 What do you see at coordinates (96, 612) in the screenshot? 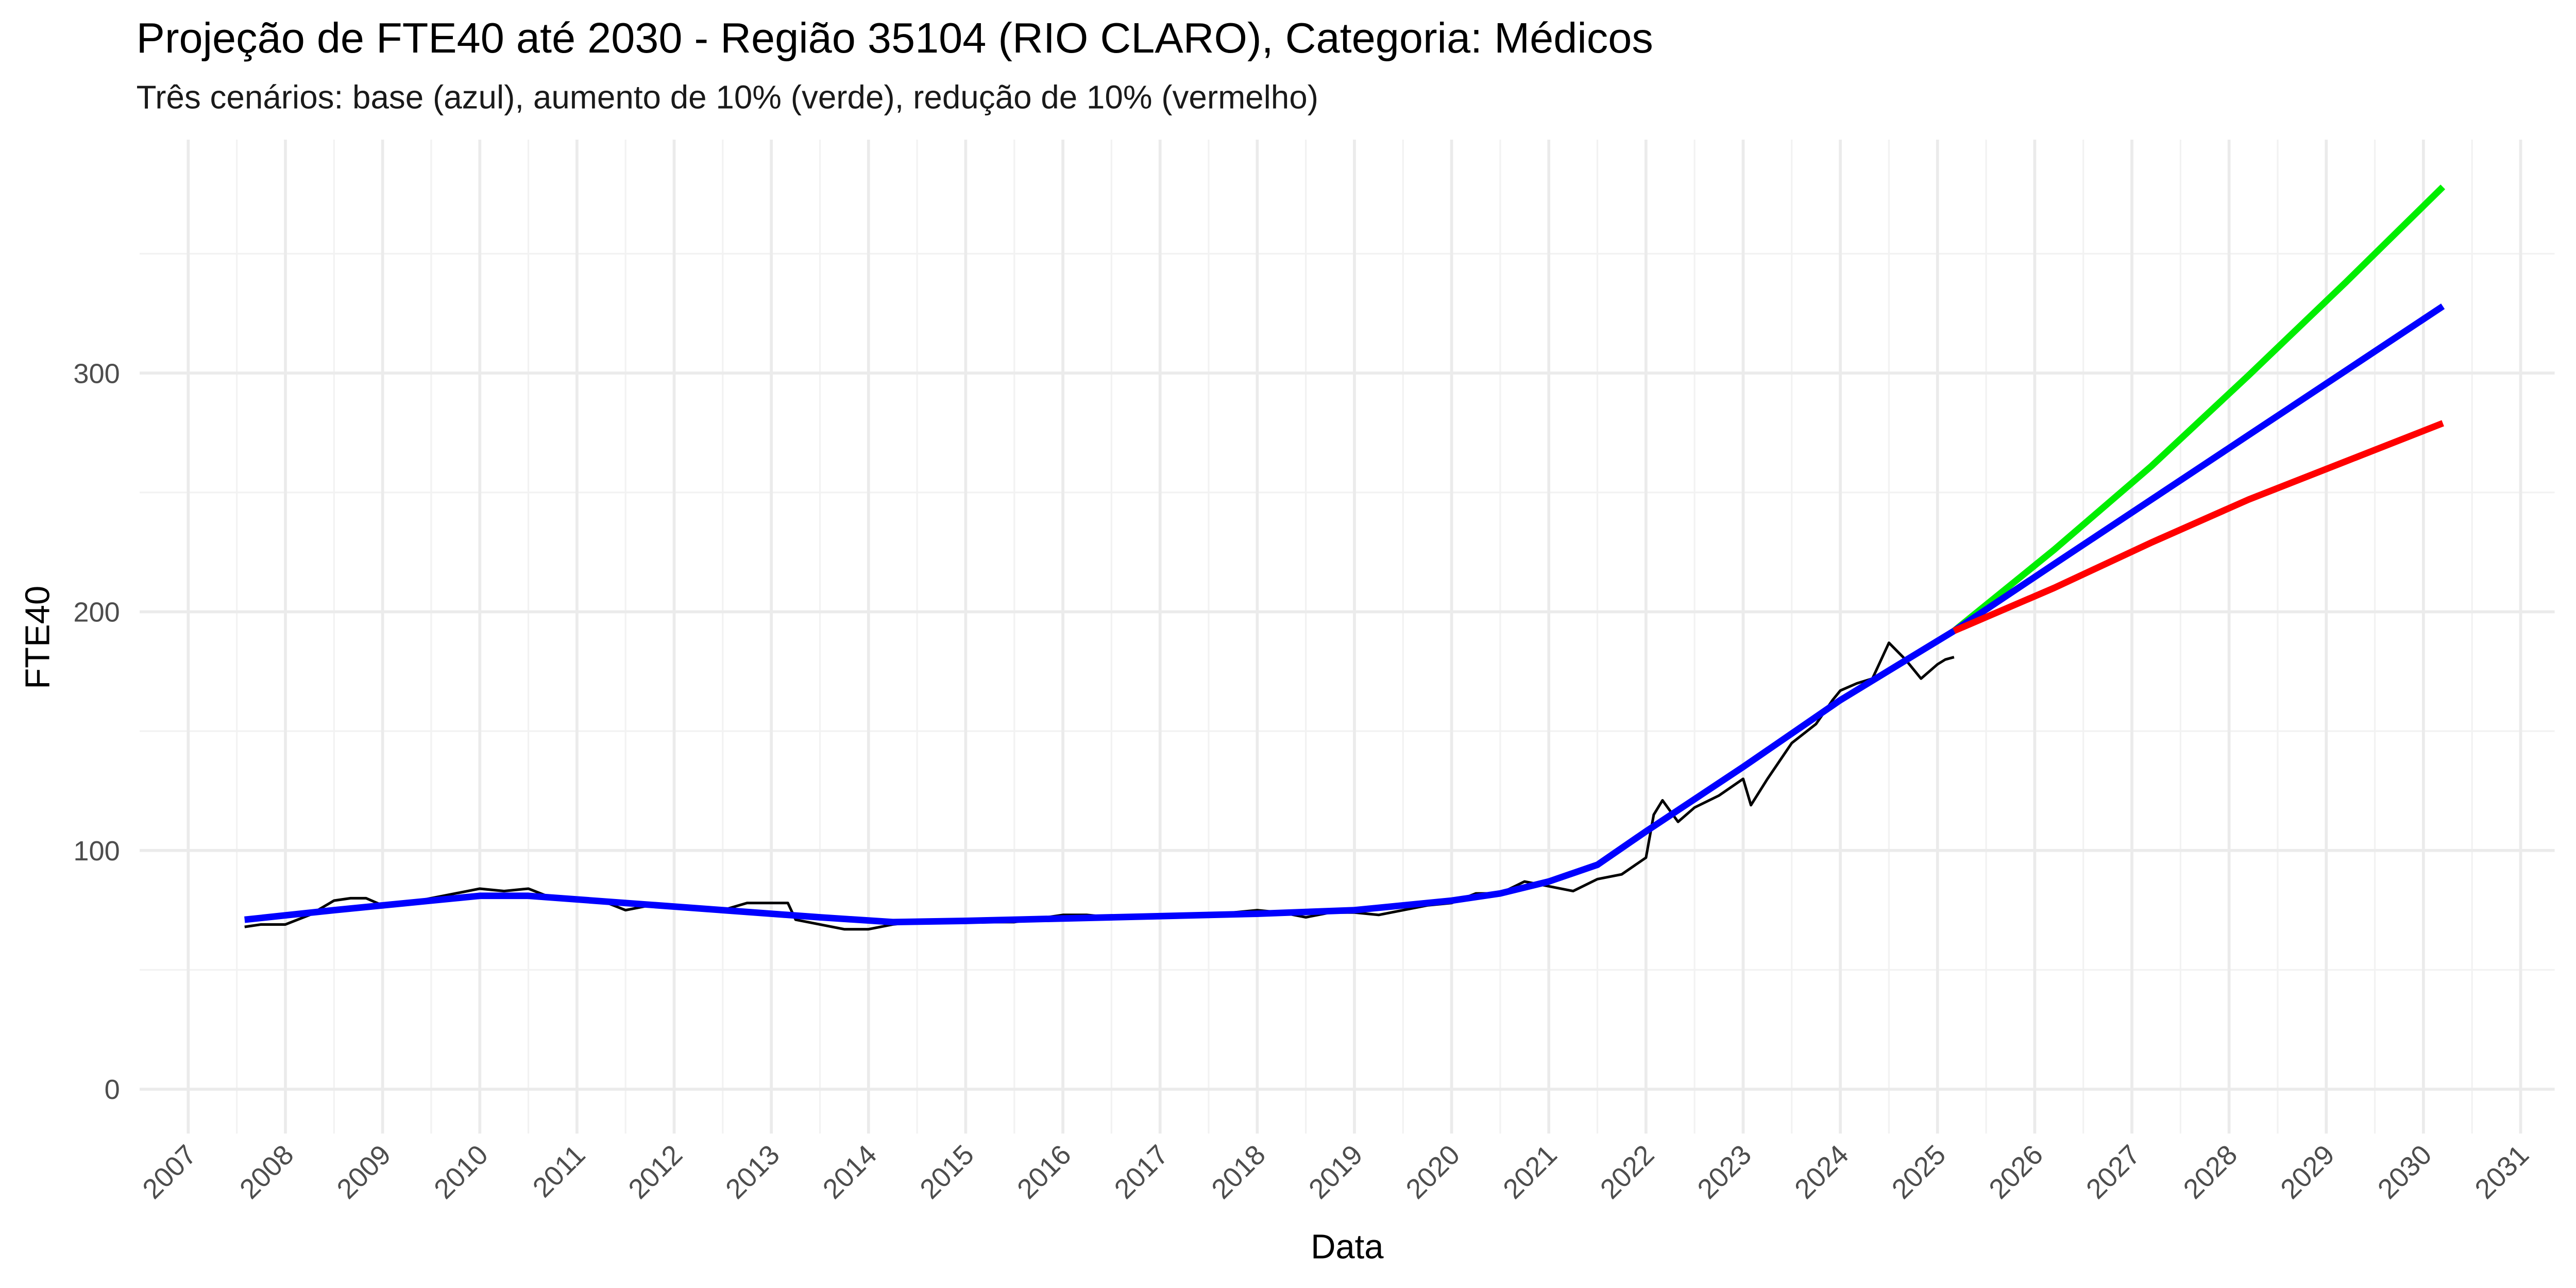
I see `y-tick-label: 200` at bounding box center [96, 612].